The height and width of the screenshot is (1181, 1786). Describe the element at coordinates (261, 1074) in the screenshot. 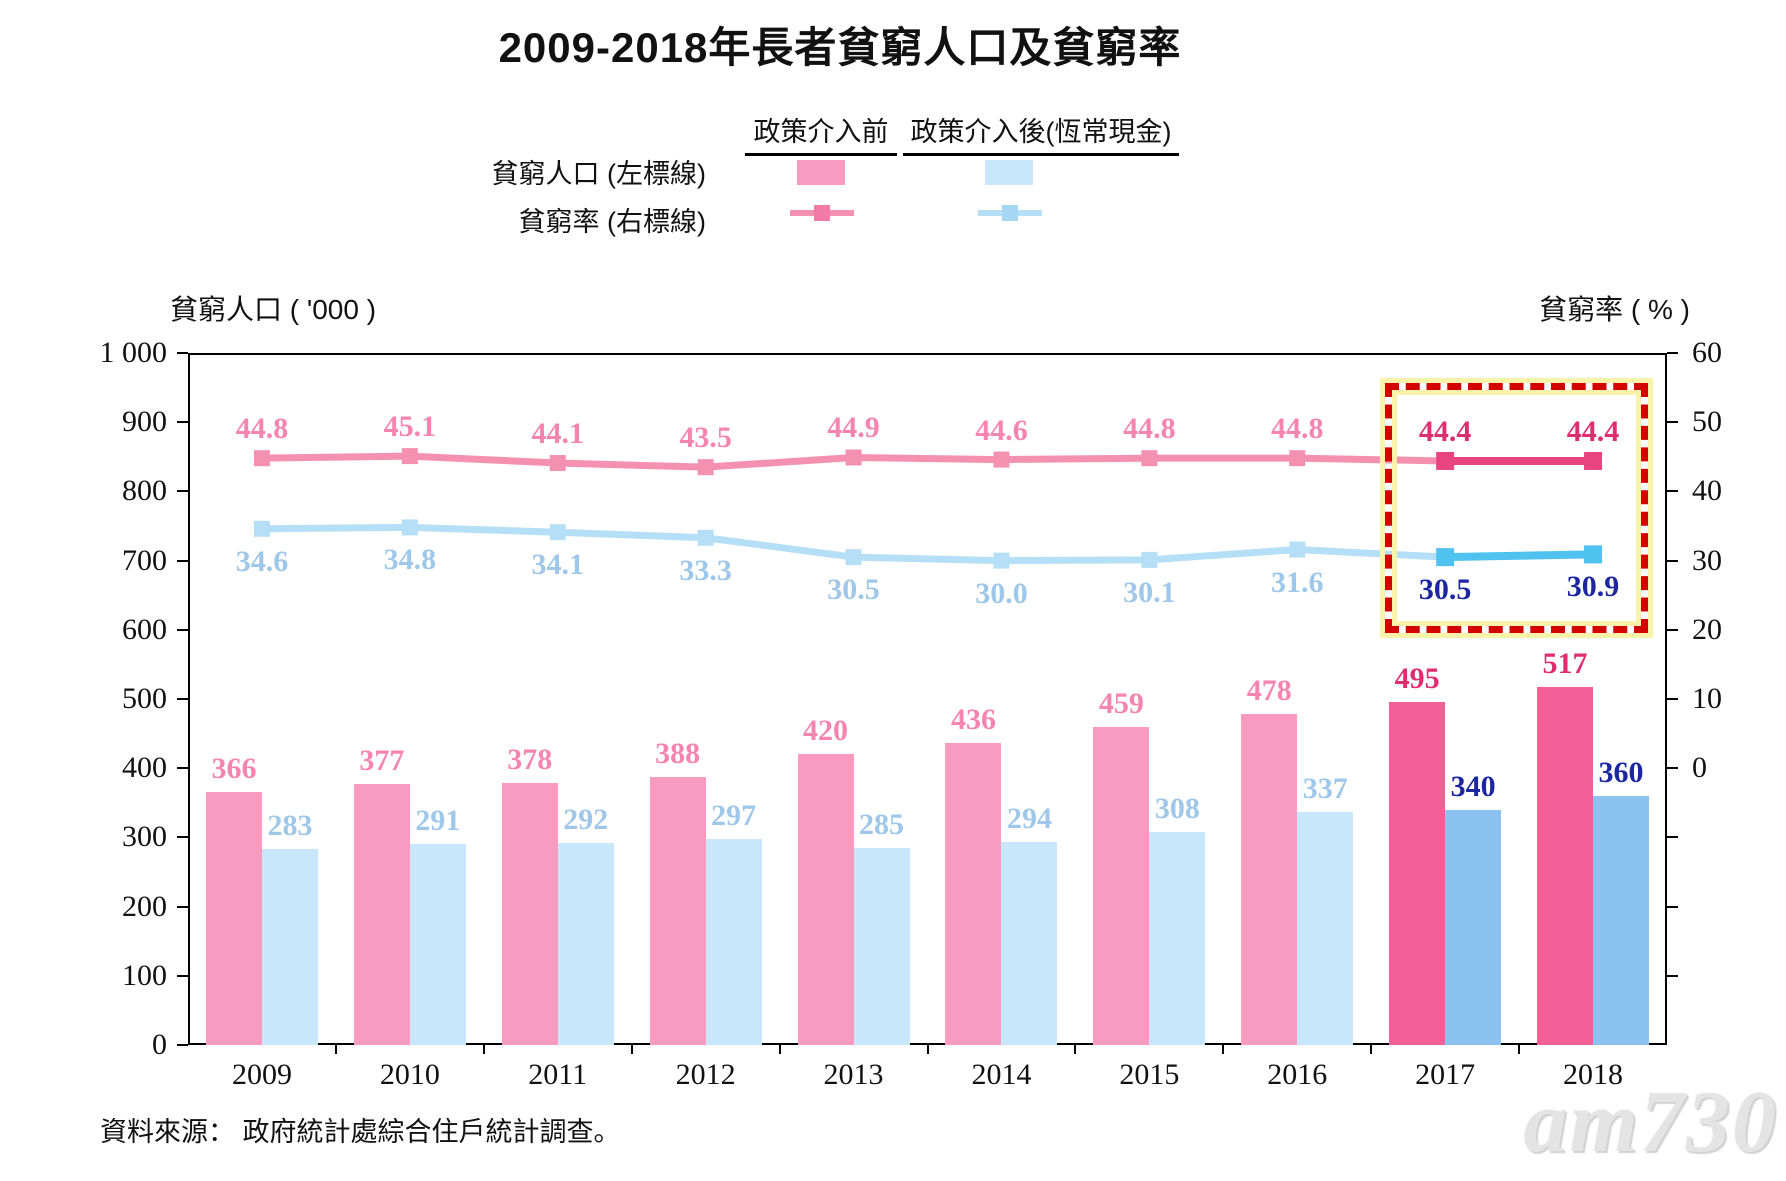

I see `x-axis-year-label: 2009` at that location.